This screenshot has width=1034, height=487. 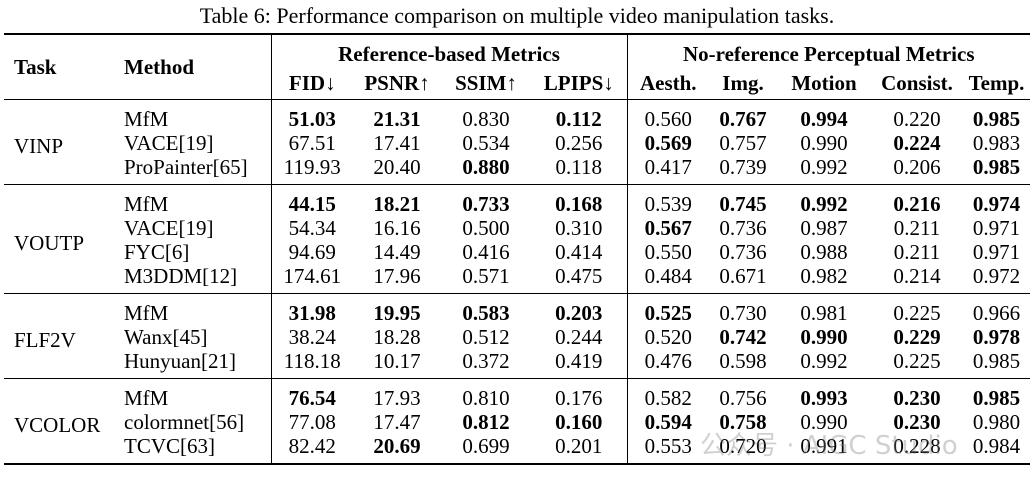 What do you see at coordinates (166, 337) in the screenshot?
I see `method-name: Wanx[45]` at bounding box center [166, 337].